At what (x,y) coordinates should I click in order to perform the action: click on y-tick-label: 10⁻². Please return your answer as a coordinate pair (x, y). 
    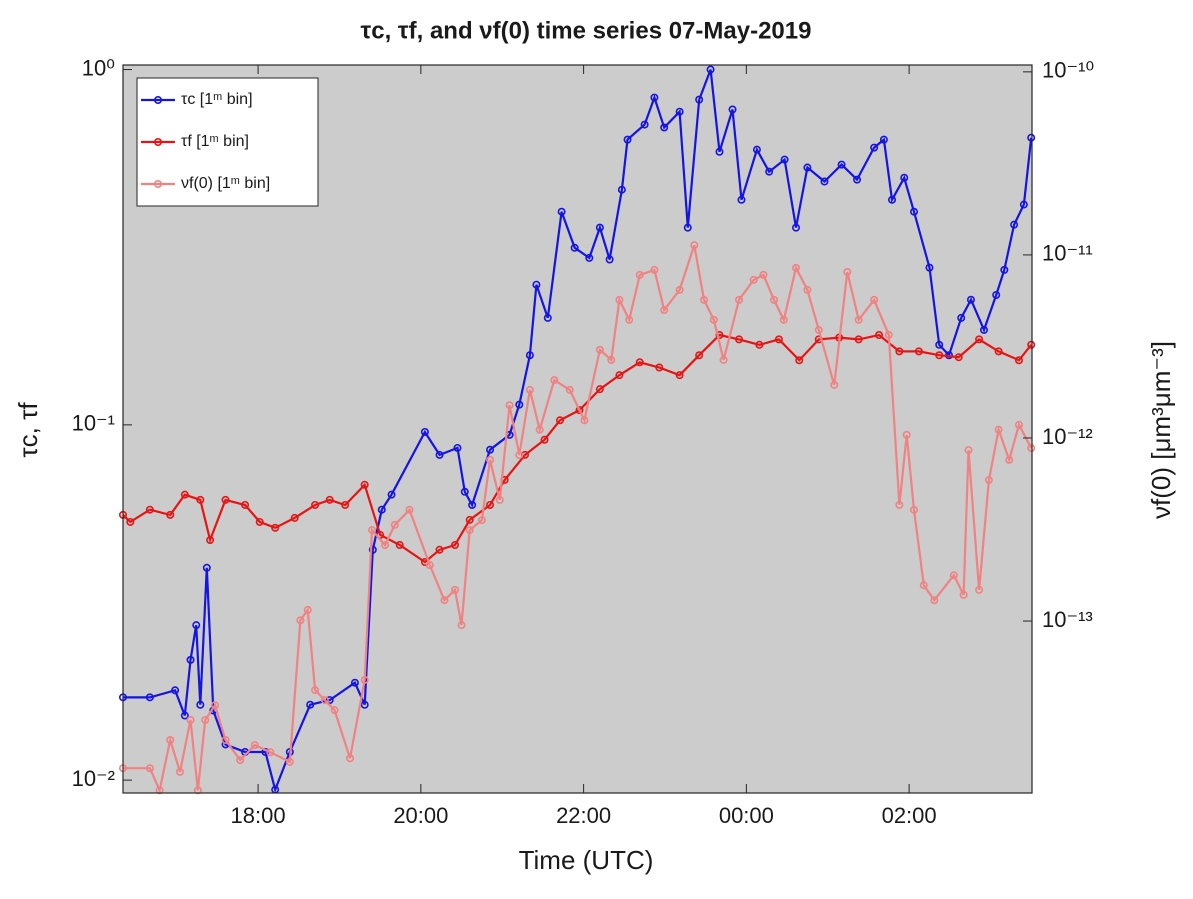
    Looking at the image, I should click on (93, 778).